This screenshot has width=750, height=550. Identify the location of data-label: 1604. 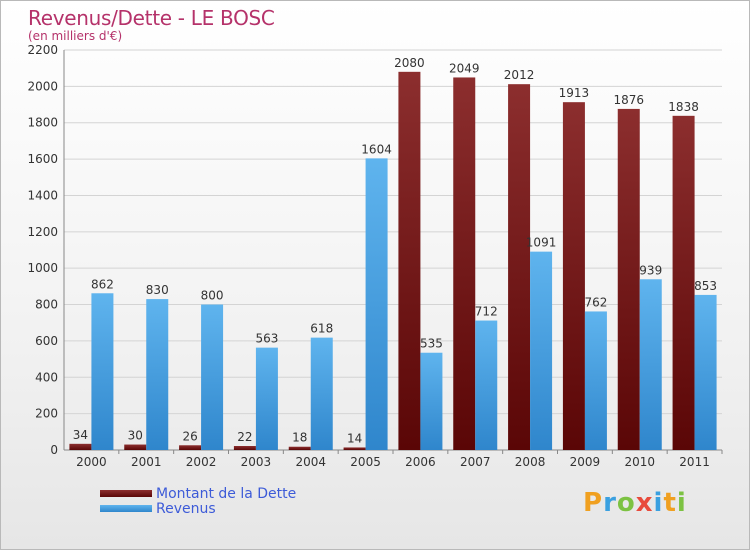
(376, 149).